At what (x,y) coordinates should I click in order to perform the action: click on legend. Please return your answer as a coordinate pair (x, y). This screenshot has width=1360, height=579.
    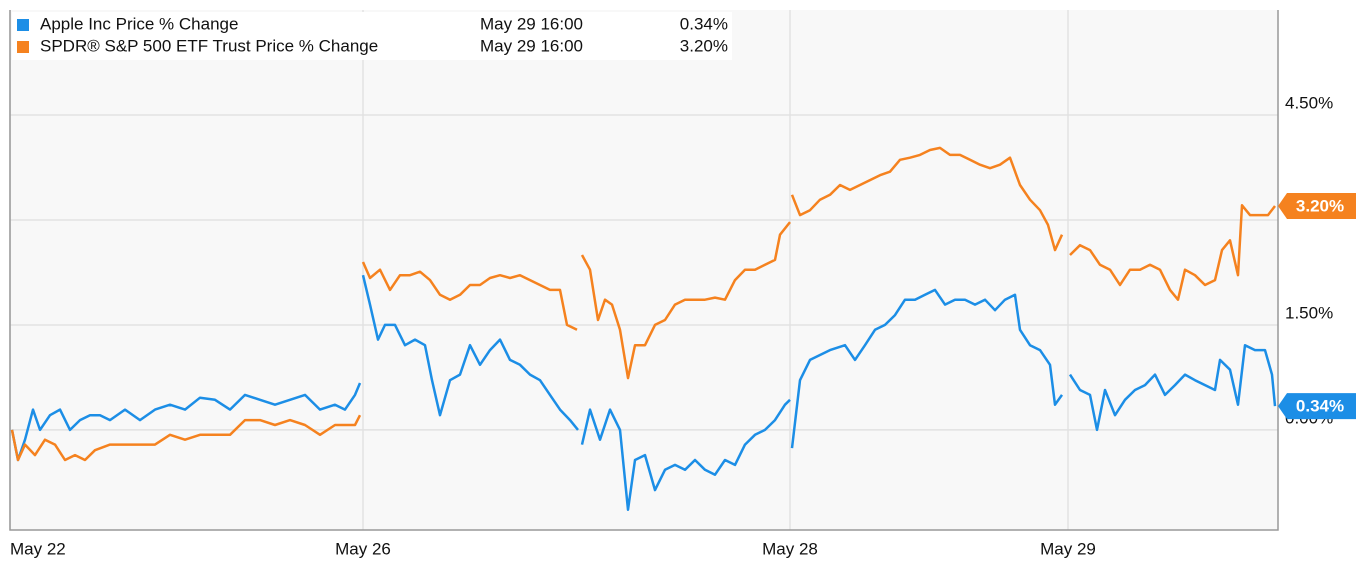
    Looking at the image, I should click on (372, 36).